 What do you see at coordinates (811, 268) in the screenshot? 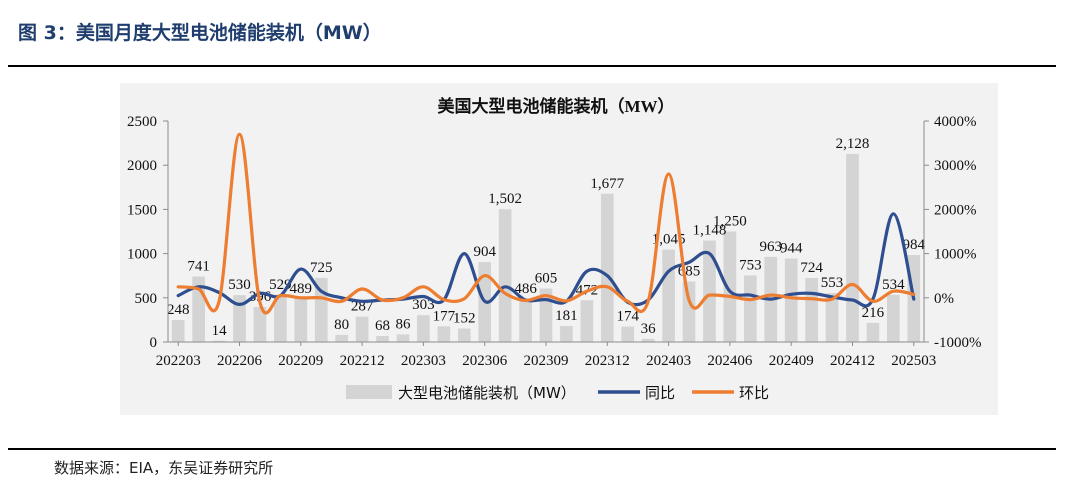
I see `bar-data-label: 724` at bounding box center [811, 268].